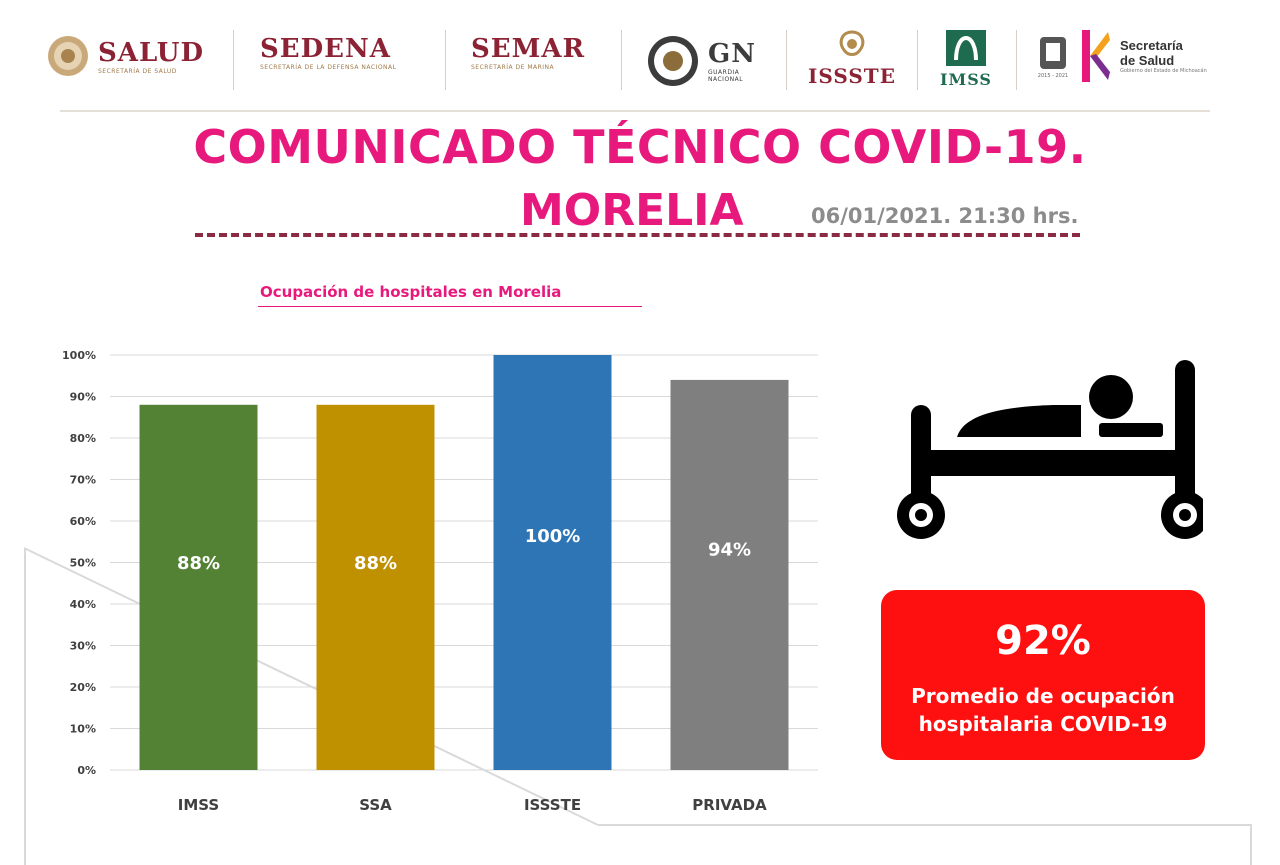 Image resolution: width=1280 pixels, height=865 pixels. I want to click on chart-title: Ocupación de hospitales en Morelia, so click(411, 292).